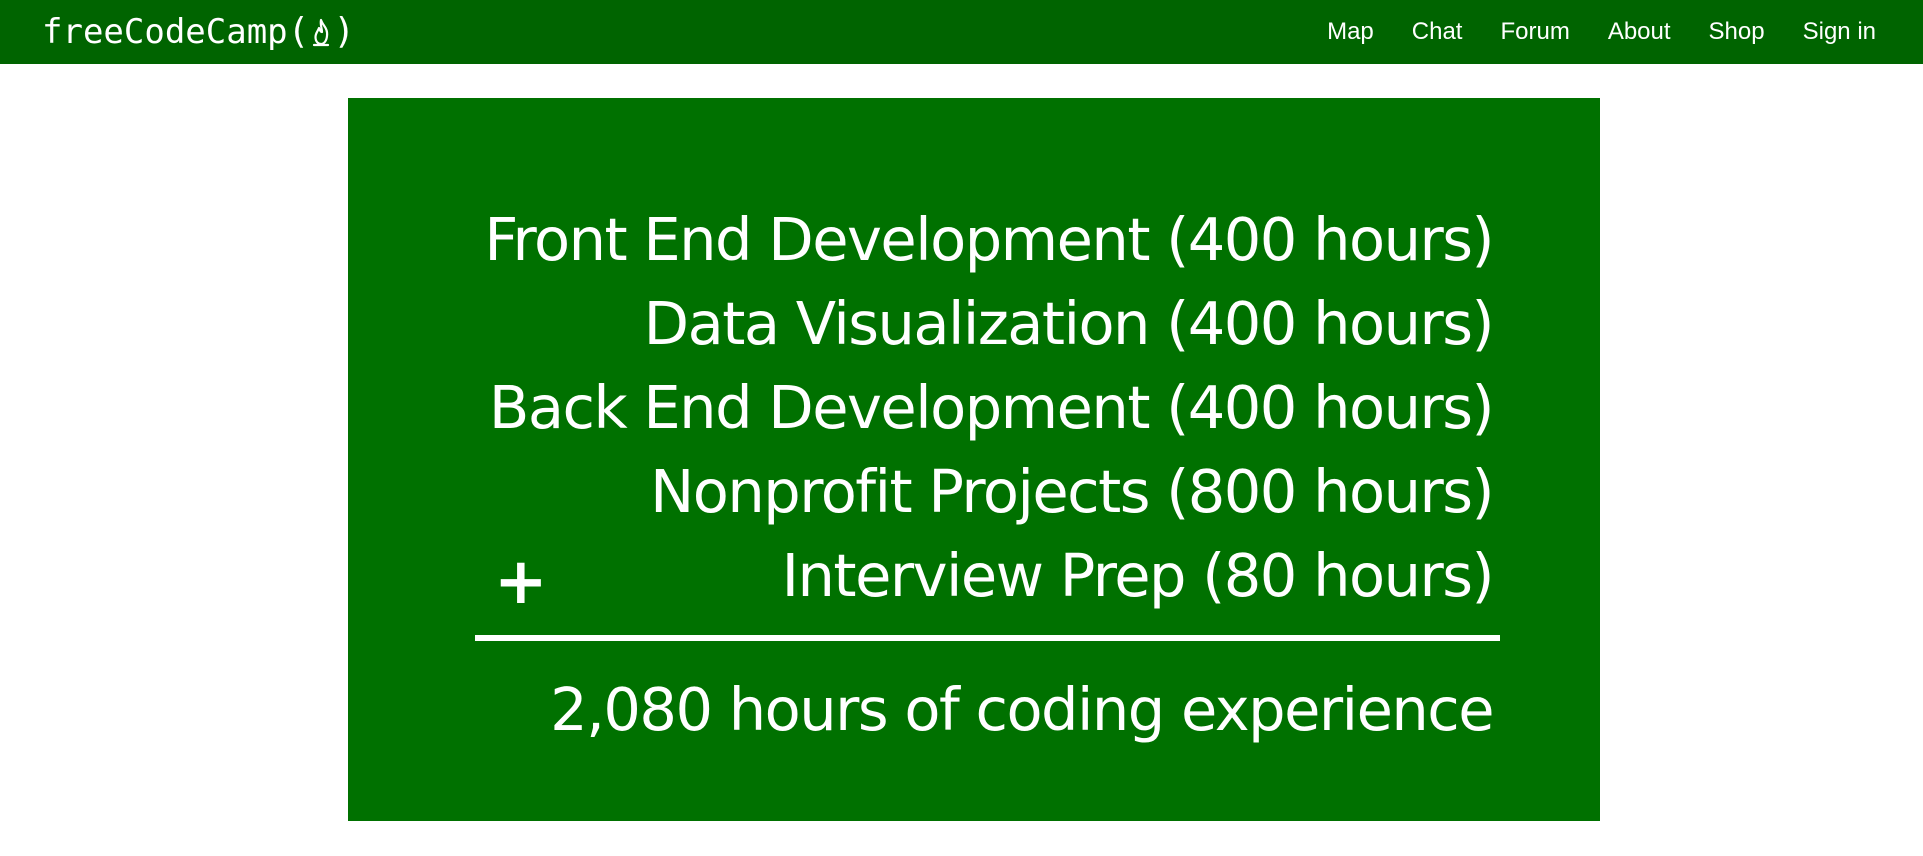  What do you see at coordinates (1535, 31) in the screenshot?
I see `nav-link-forum: Forum` at bounding box center [1535, 31].